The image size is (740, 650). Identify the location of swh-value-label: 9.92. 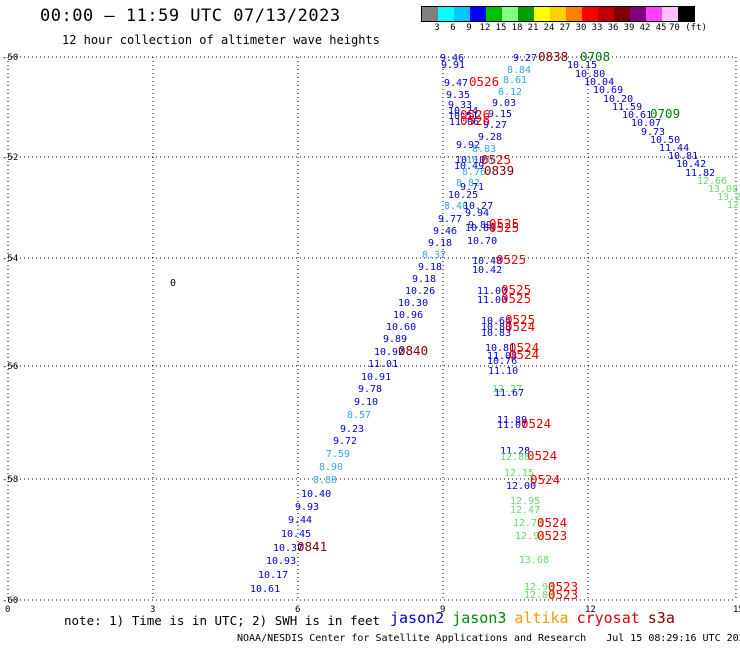
(468, 145).